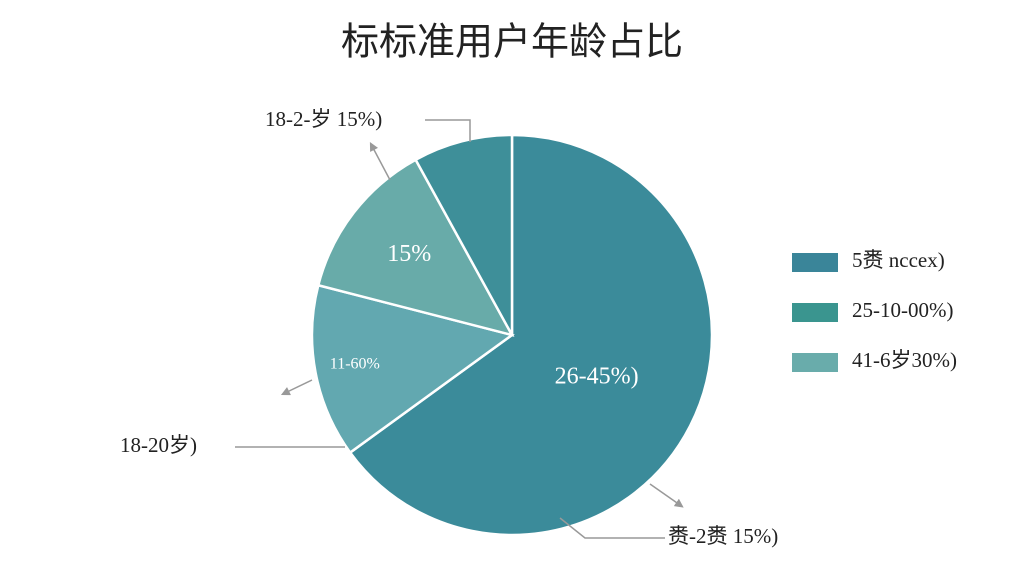  I want to click on slice-label: 11-60%, so click(355, 364).